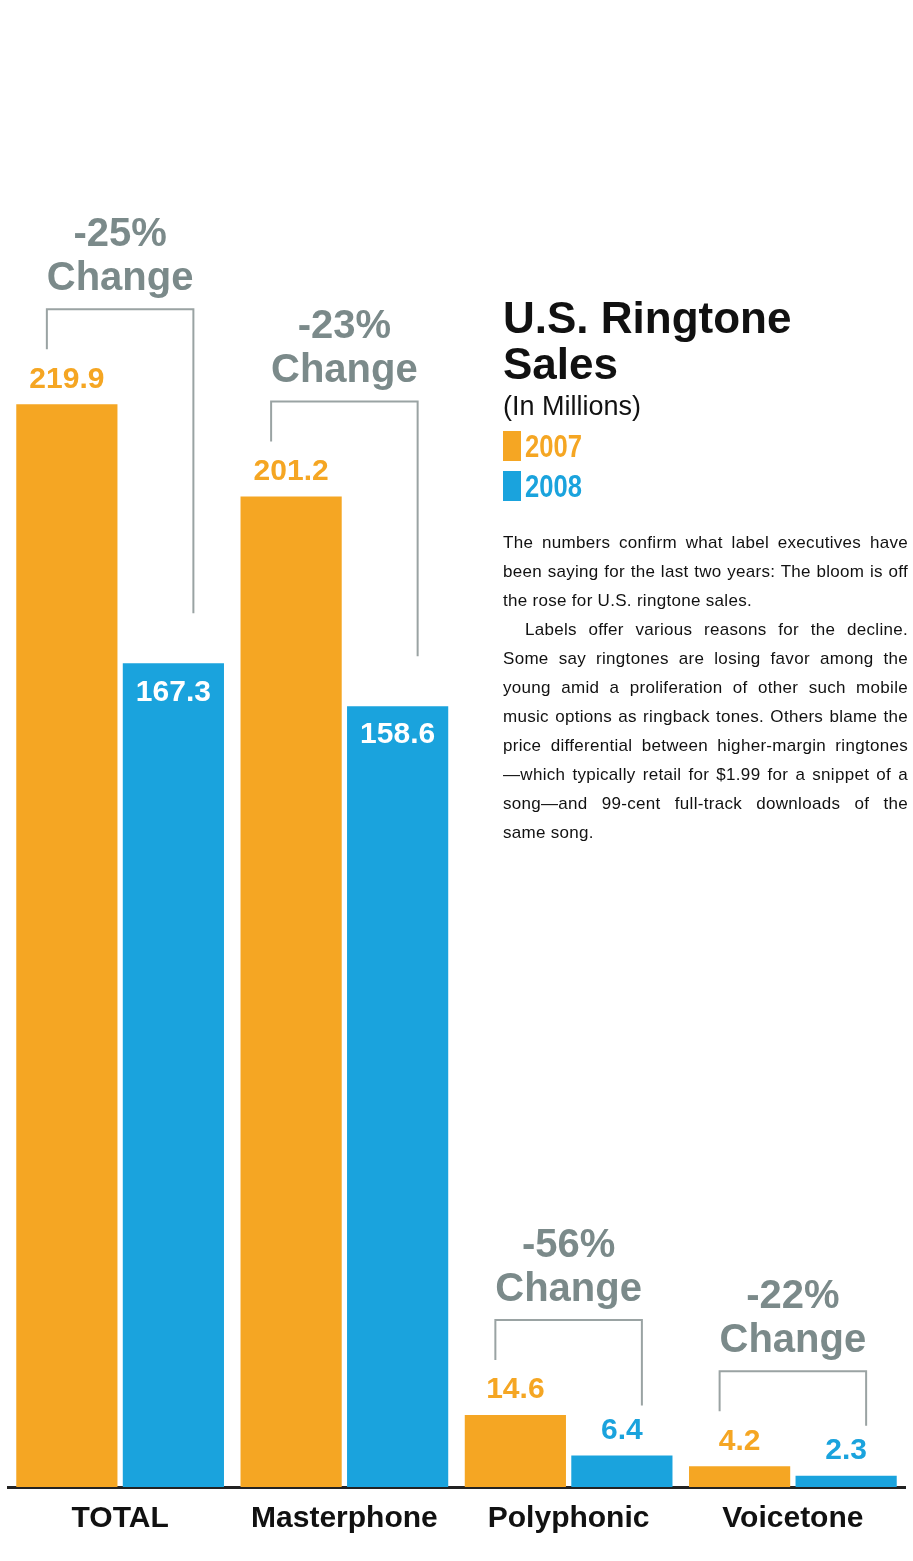 The height and width of the screenshot is (1561, 913). What do you see at coordinates (291, 469) in the screenshot?
I see `data-label: 201.2` at bounding box center [291, 469].